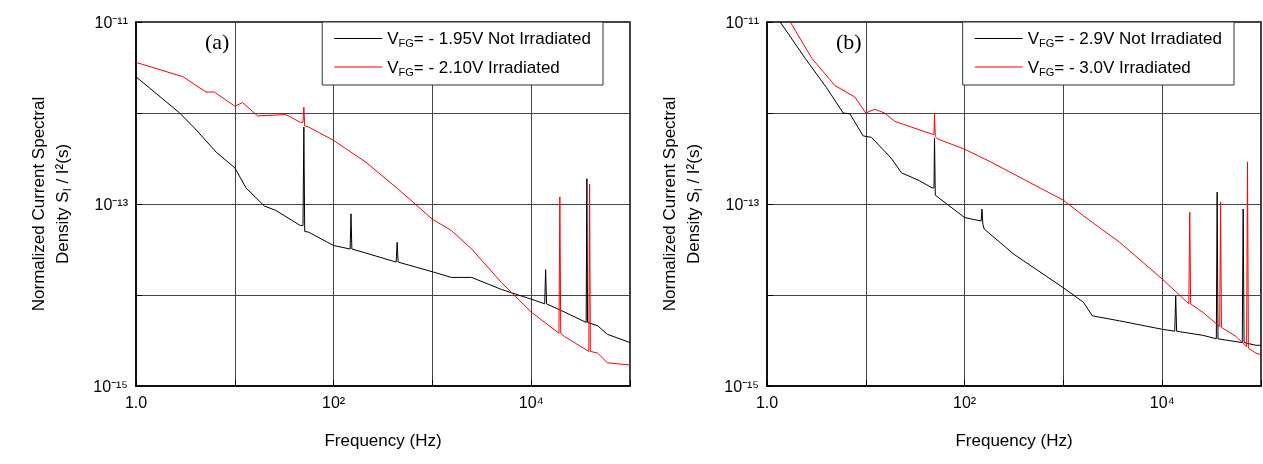  What do you see at coordinates (849, 41) in the screenshot?
I see `annotation: (b)` at bounding box center [849, 41].